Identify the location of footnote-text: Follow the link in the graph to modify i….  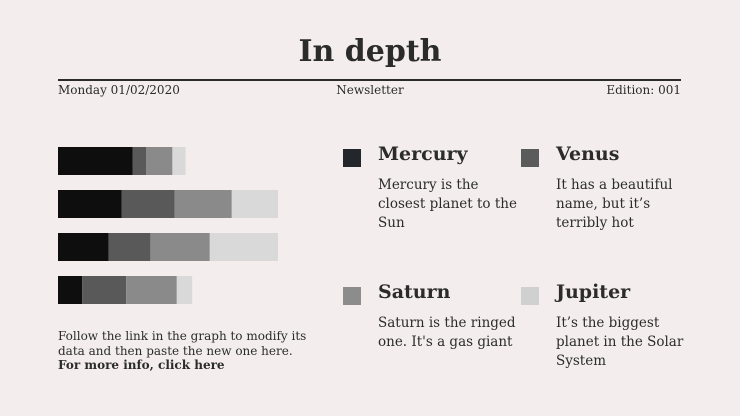
(182, 343).